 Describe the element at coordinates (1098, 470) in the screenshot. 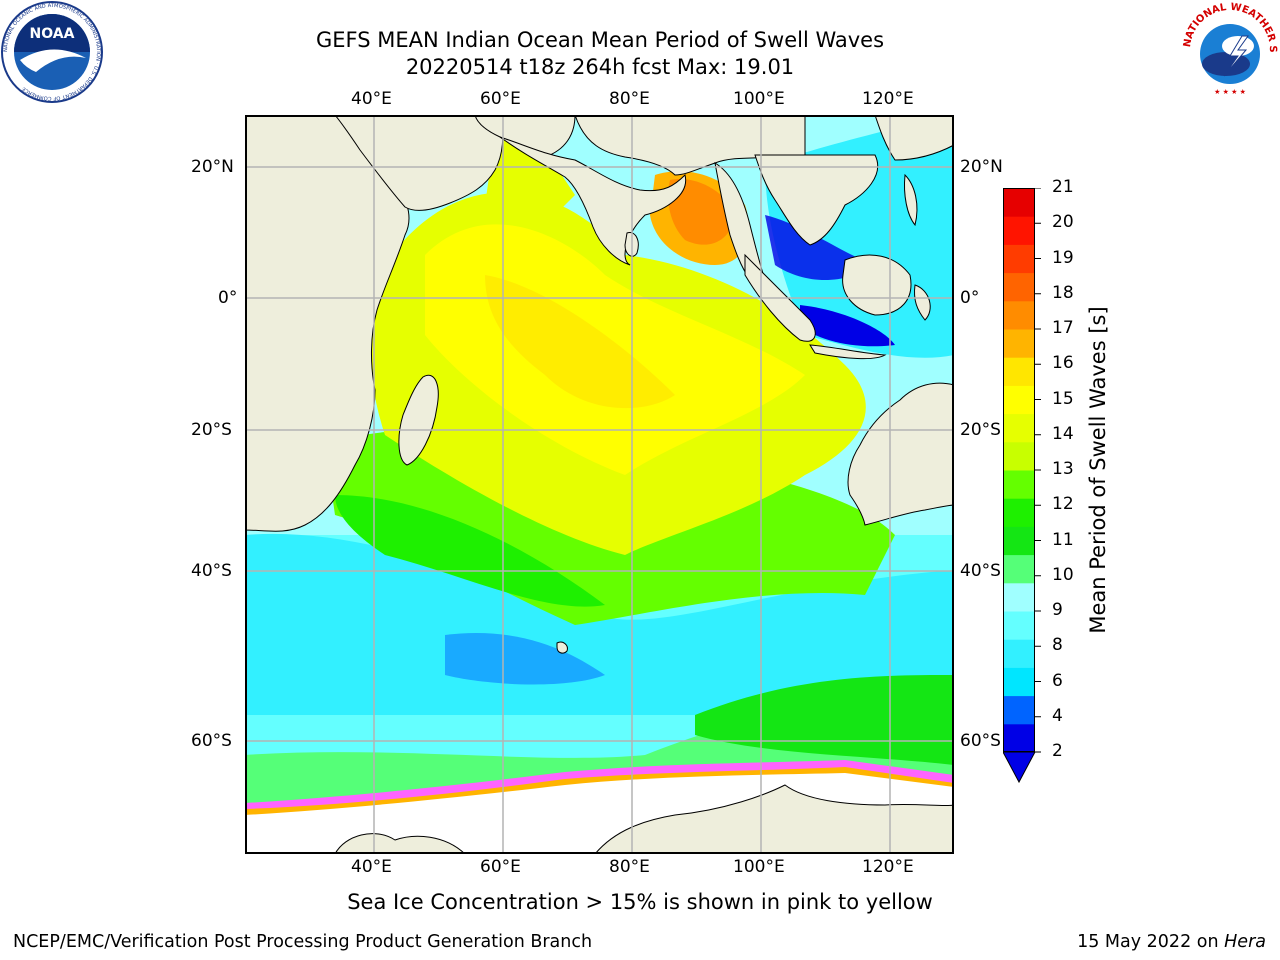

I see `colorbar-title: Mean Period of Swell Waves [s]` at that location.